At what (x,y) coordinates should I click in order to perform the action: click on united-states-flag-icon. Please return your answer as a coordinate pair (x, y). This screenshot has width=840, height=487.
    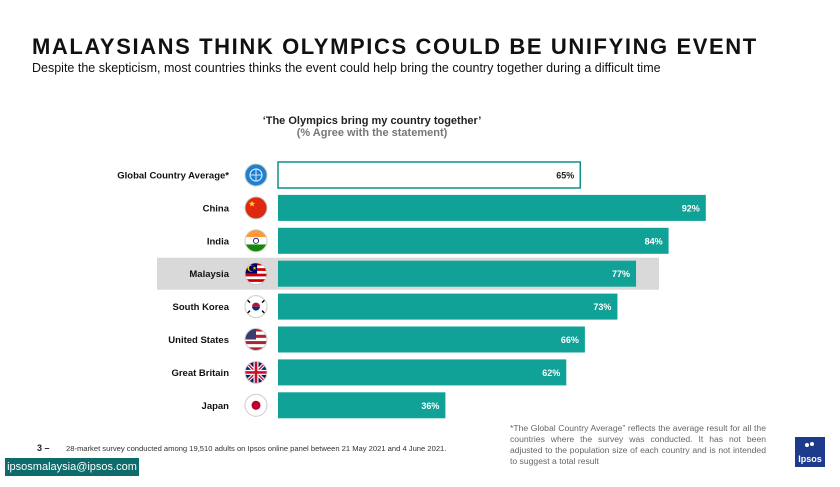
    Looking at the image, I should click on (256, 339).